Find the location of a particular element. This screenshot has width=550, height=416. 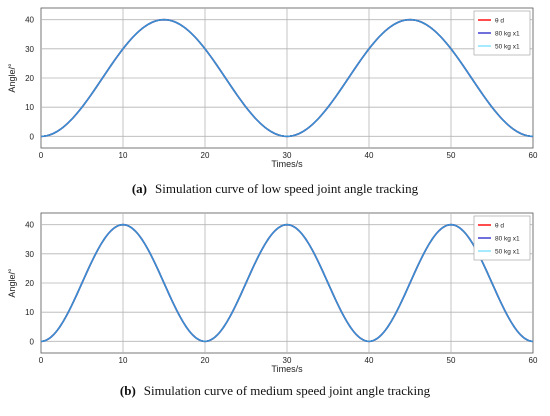

caption-a-label: (a) is located at coordinates (139, 188).